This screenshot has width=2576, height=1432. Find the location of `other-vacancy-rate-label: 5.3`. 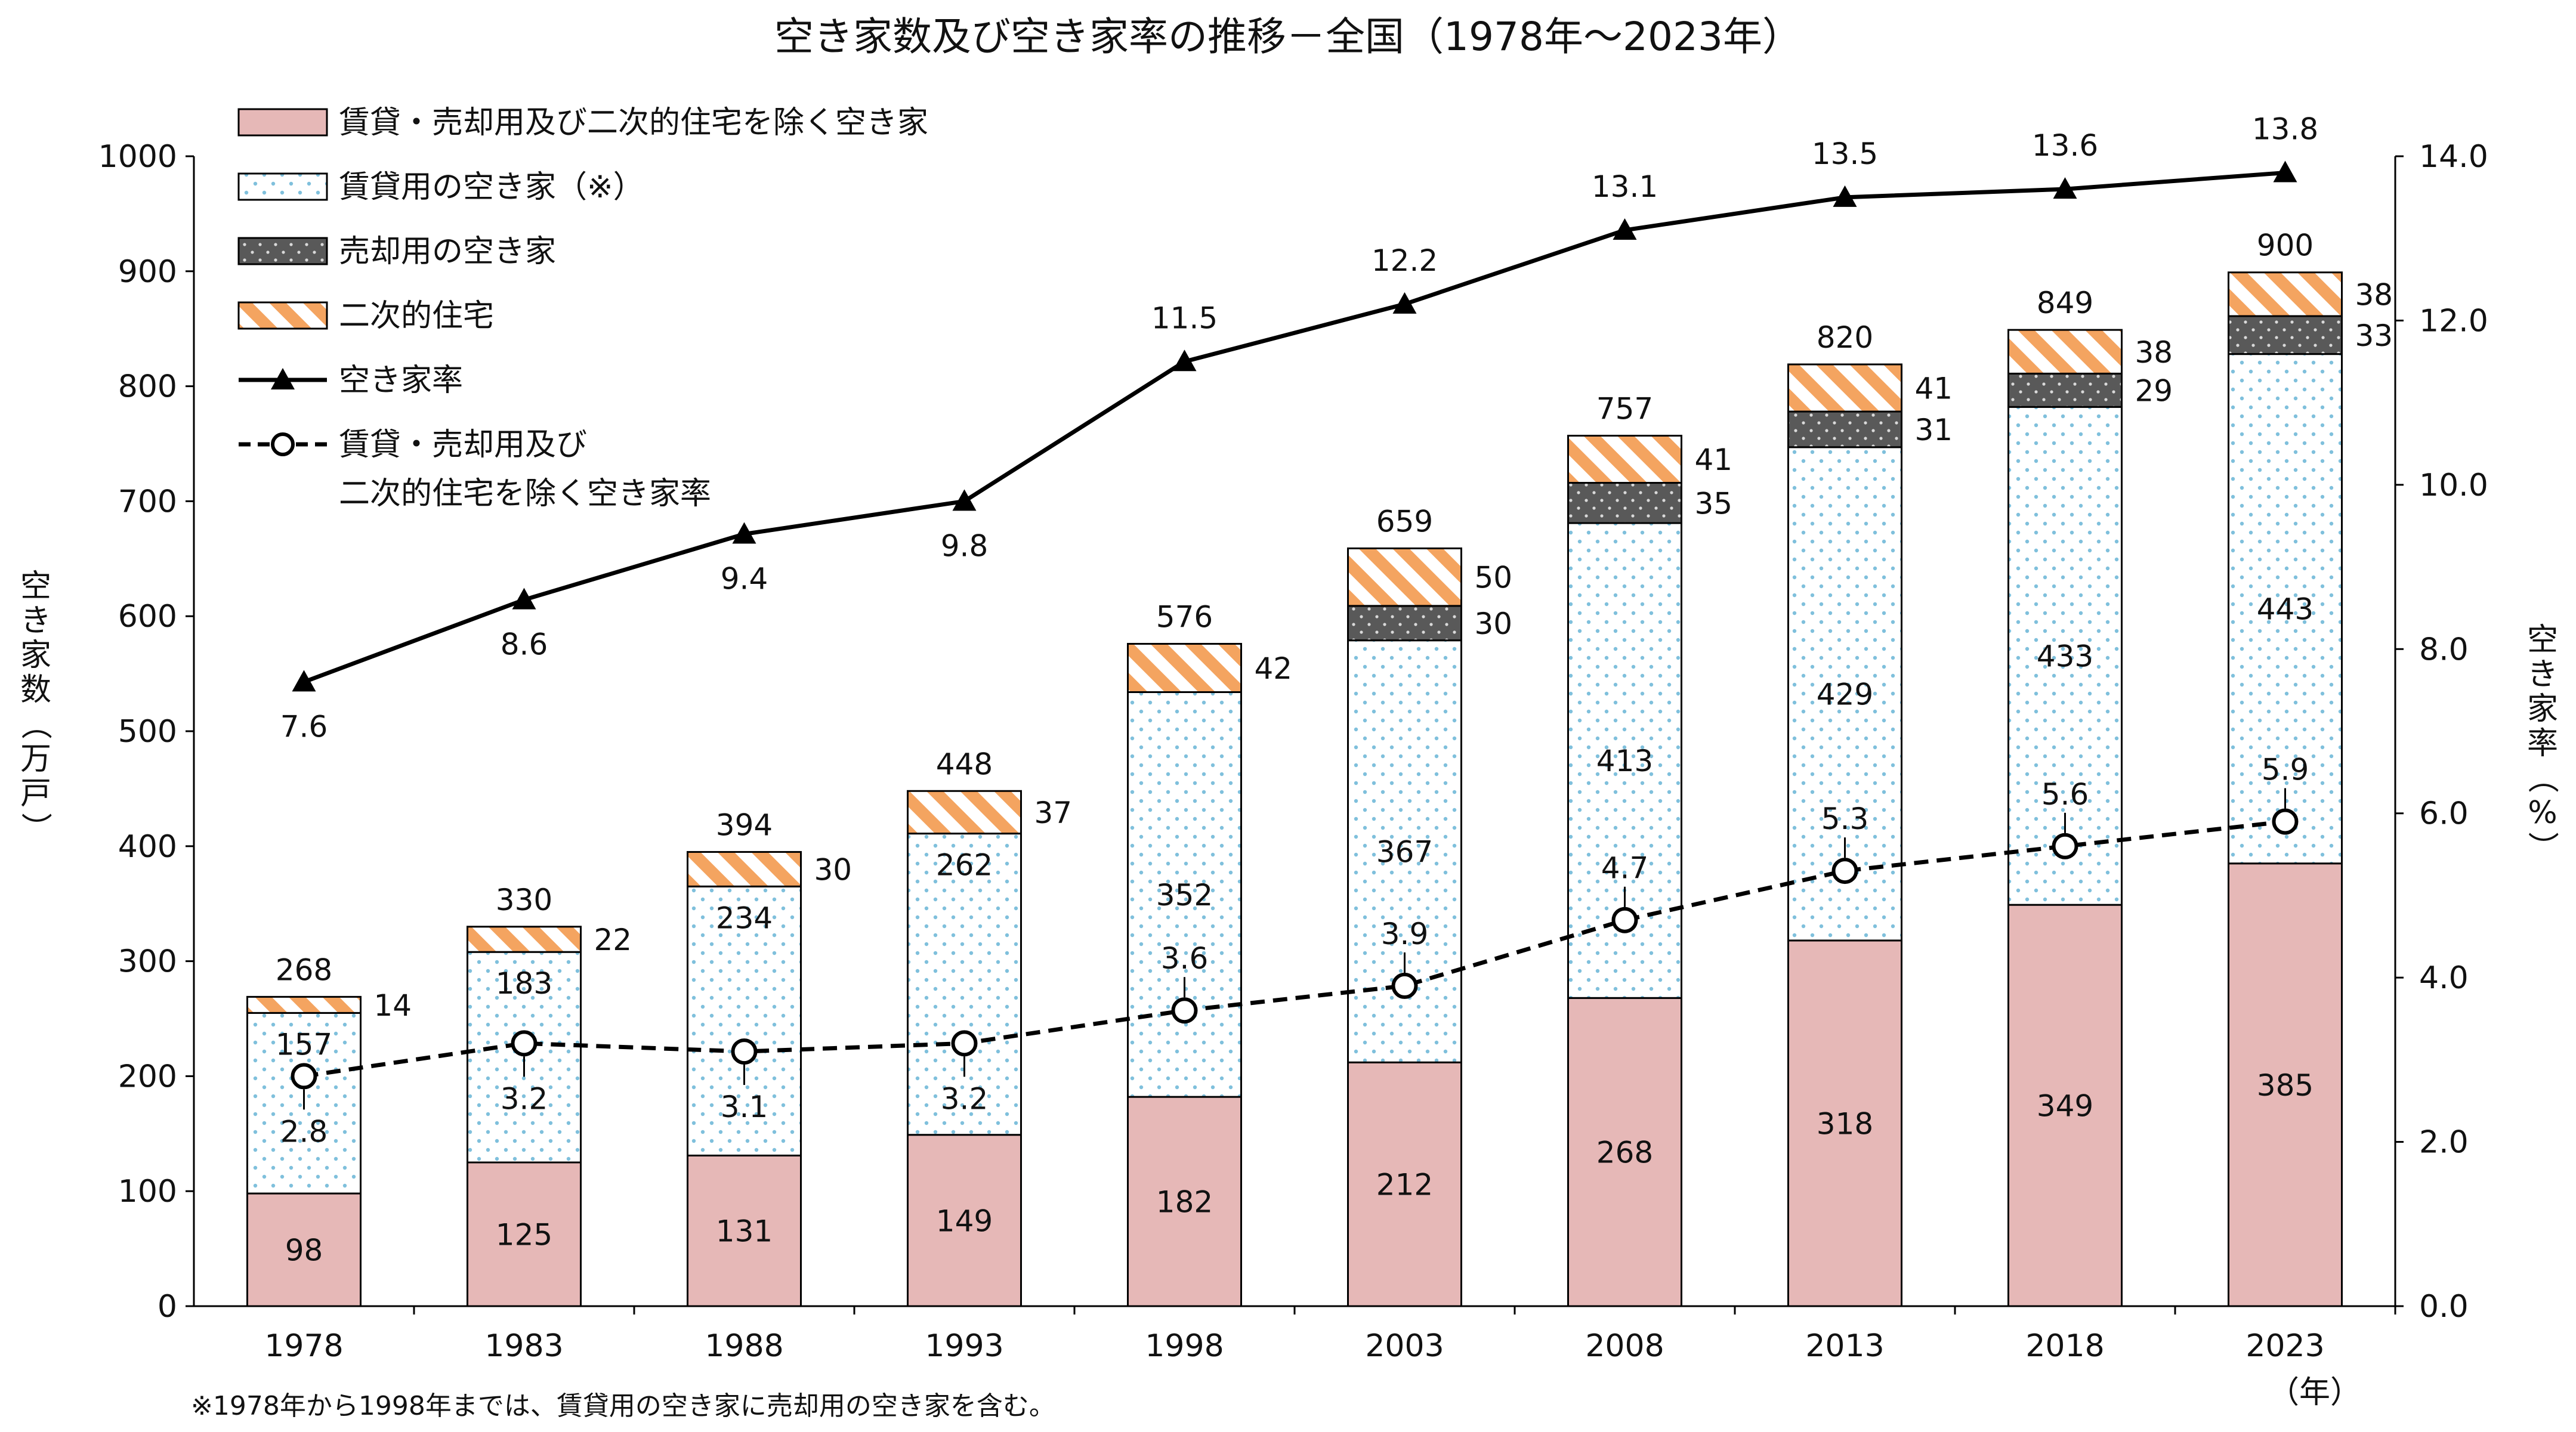

other-vacancy-rate-label: 5.3 is located at coordinates (1845, 819).